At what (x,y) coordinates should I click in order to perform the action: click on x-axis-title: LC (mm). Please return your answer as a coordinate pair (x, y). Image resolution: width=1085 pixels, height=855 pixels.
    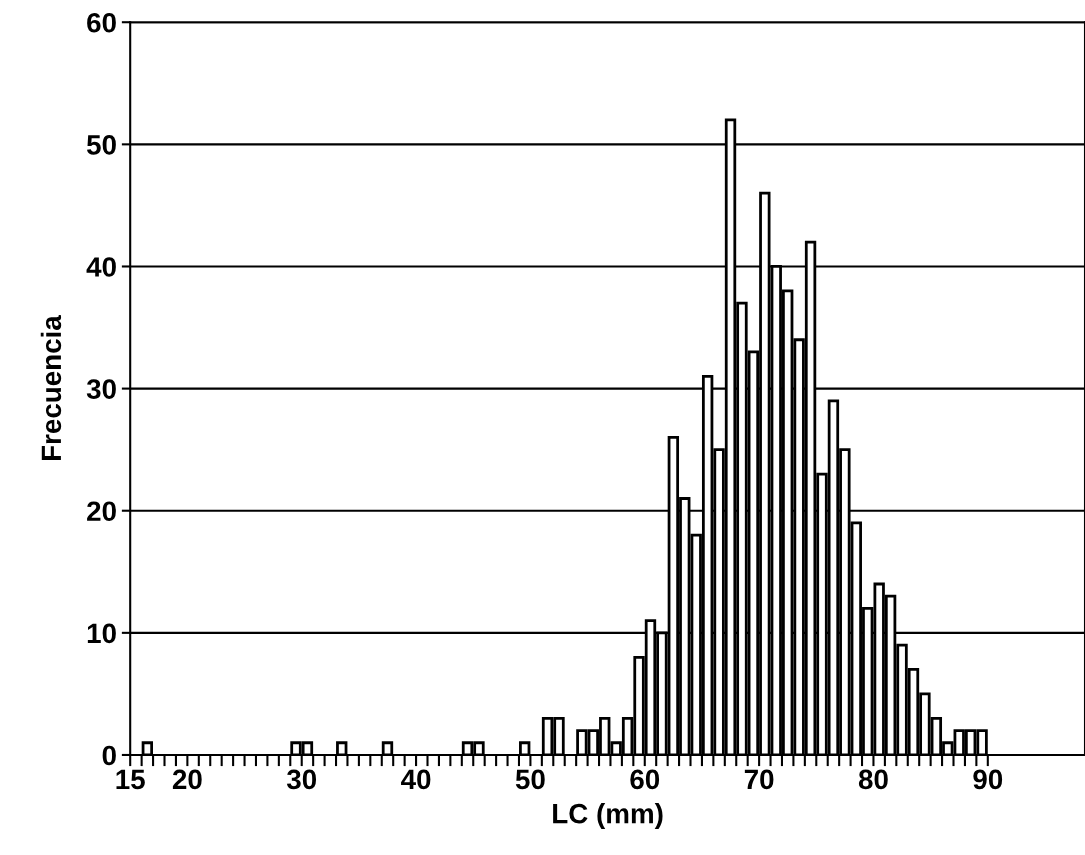
    Looking at the image, I should click on (608, 816).